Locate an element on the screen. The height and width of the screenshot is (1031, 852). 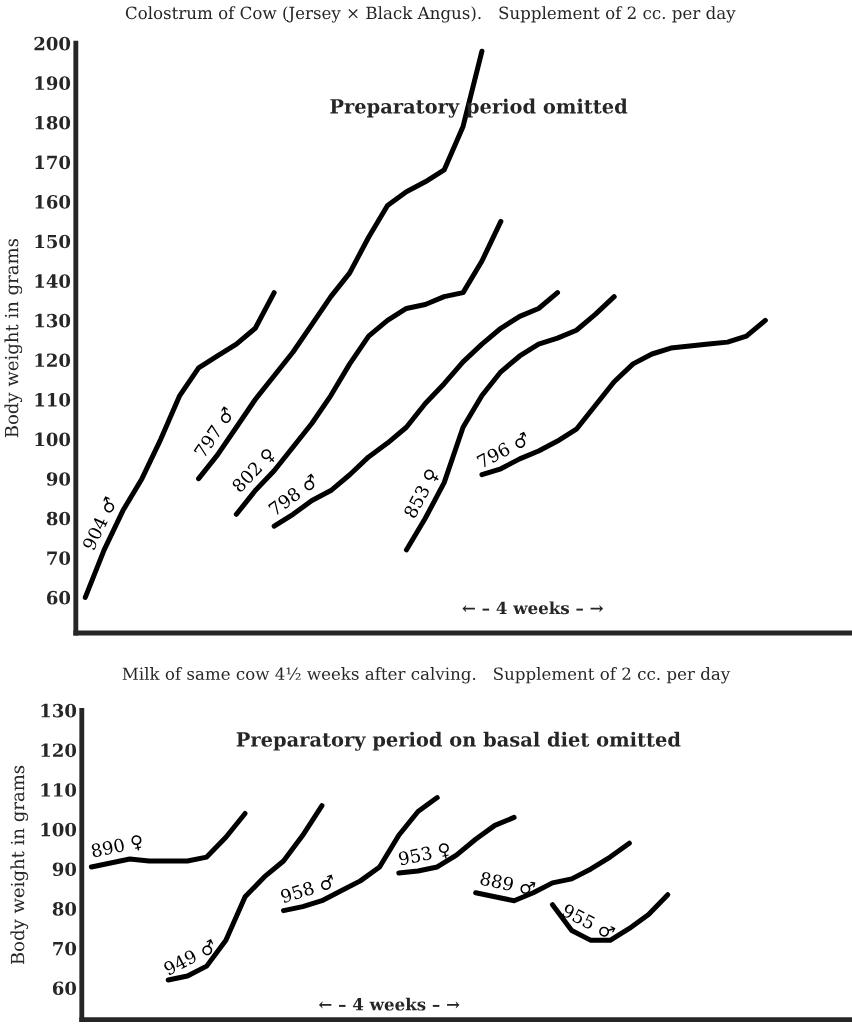
text: 853 ♀ is located at coordinates (422, 493).